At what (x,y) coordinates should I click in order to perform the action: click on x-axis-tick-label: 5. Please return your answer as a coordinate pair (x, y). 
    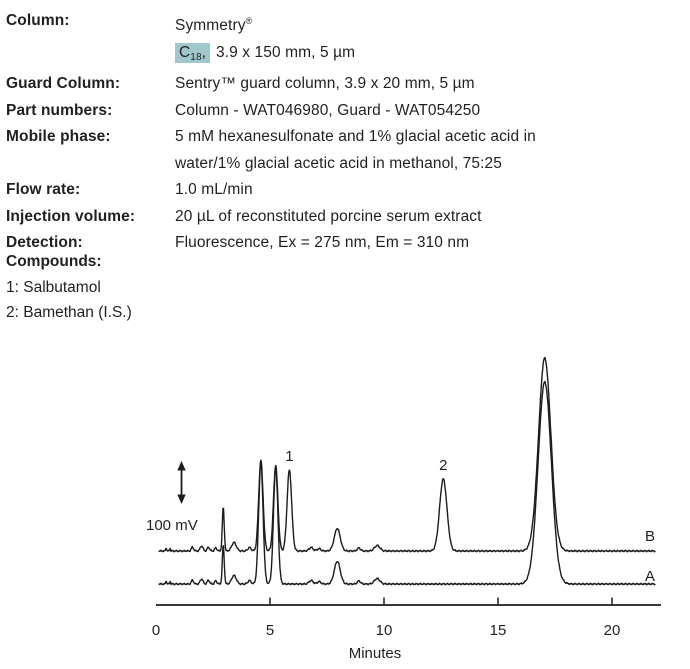
    Looking at the image, I should click on (270, 630).